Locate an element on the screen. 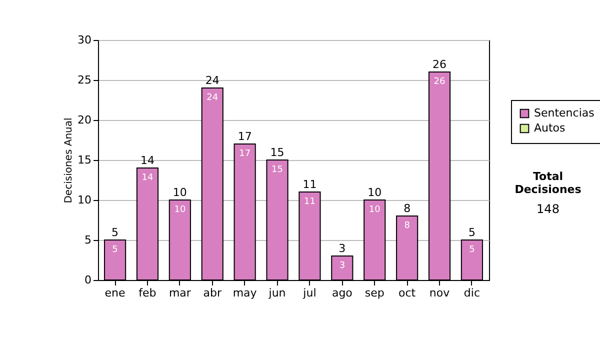 The height and width of the screenshot is (340, 600). legend-label: Sentencias is located at coordinates (564, 113).